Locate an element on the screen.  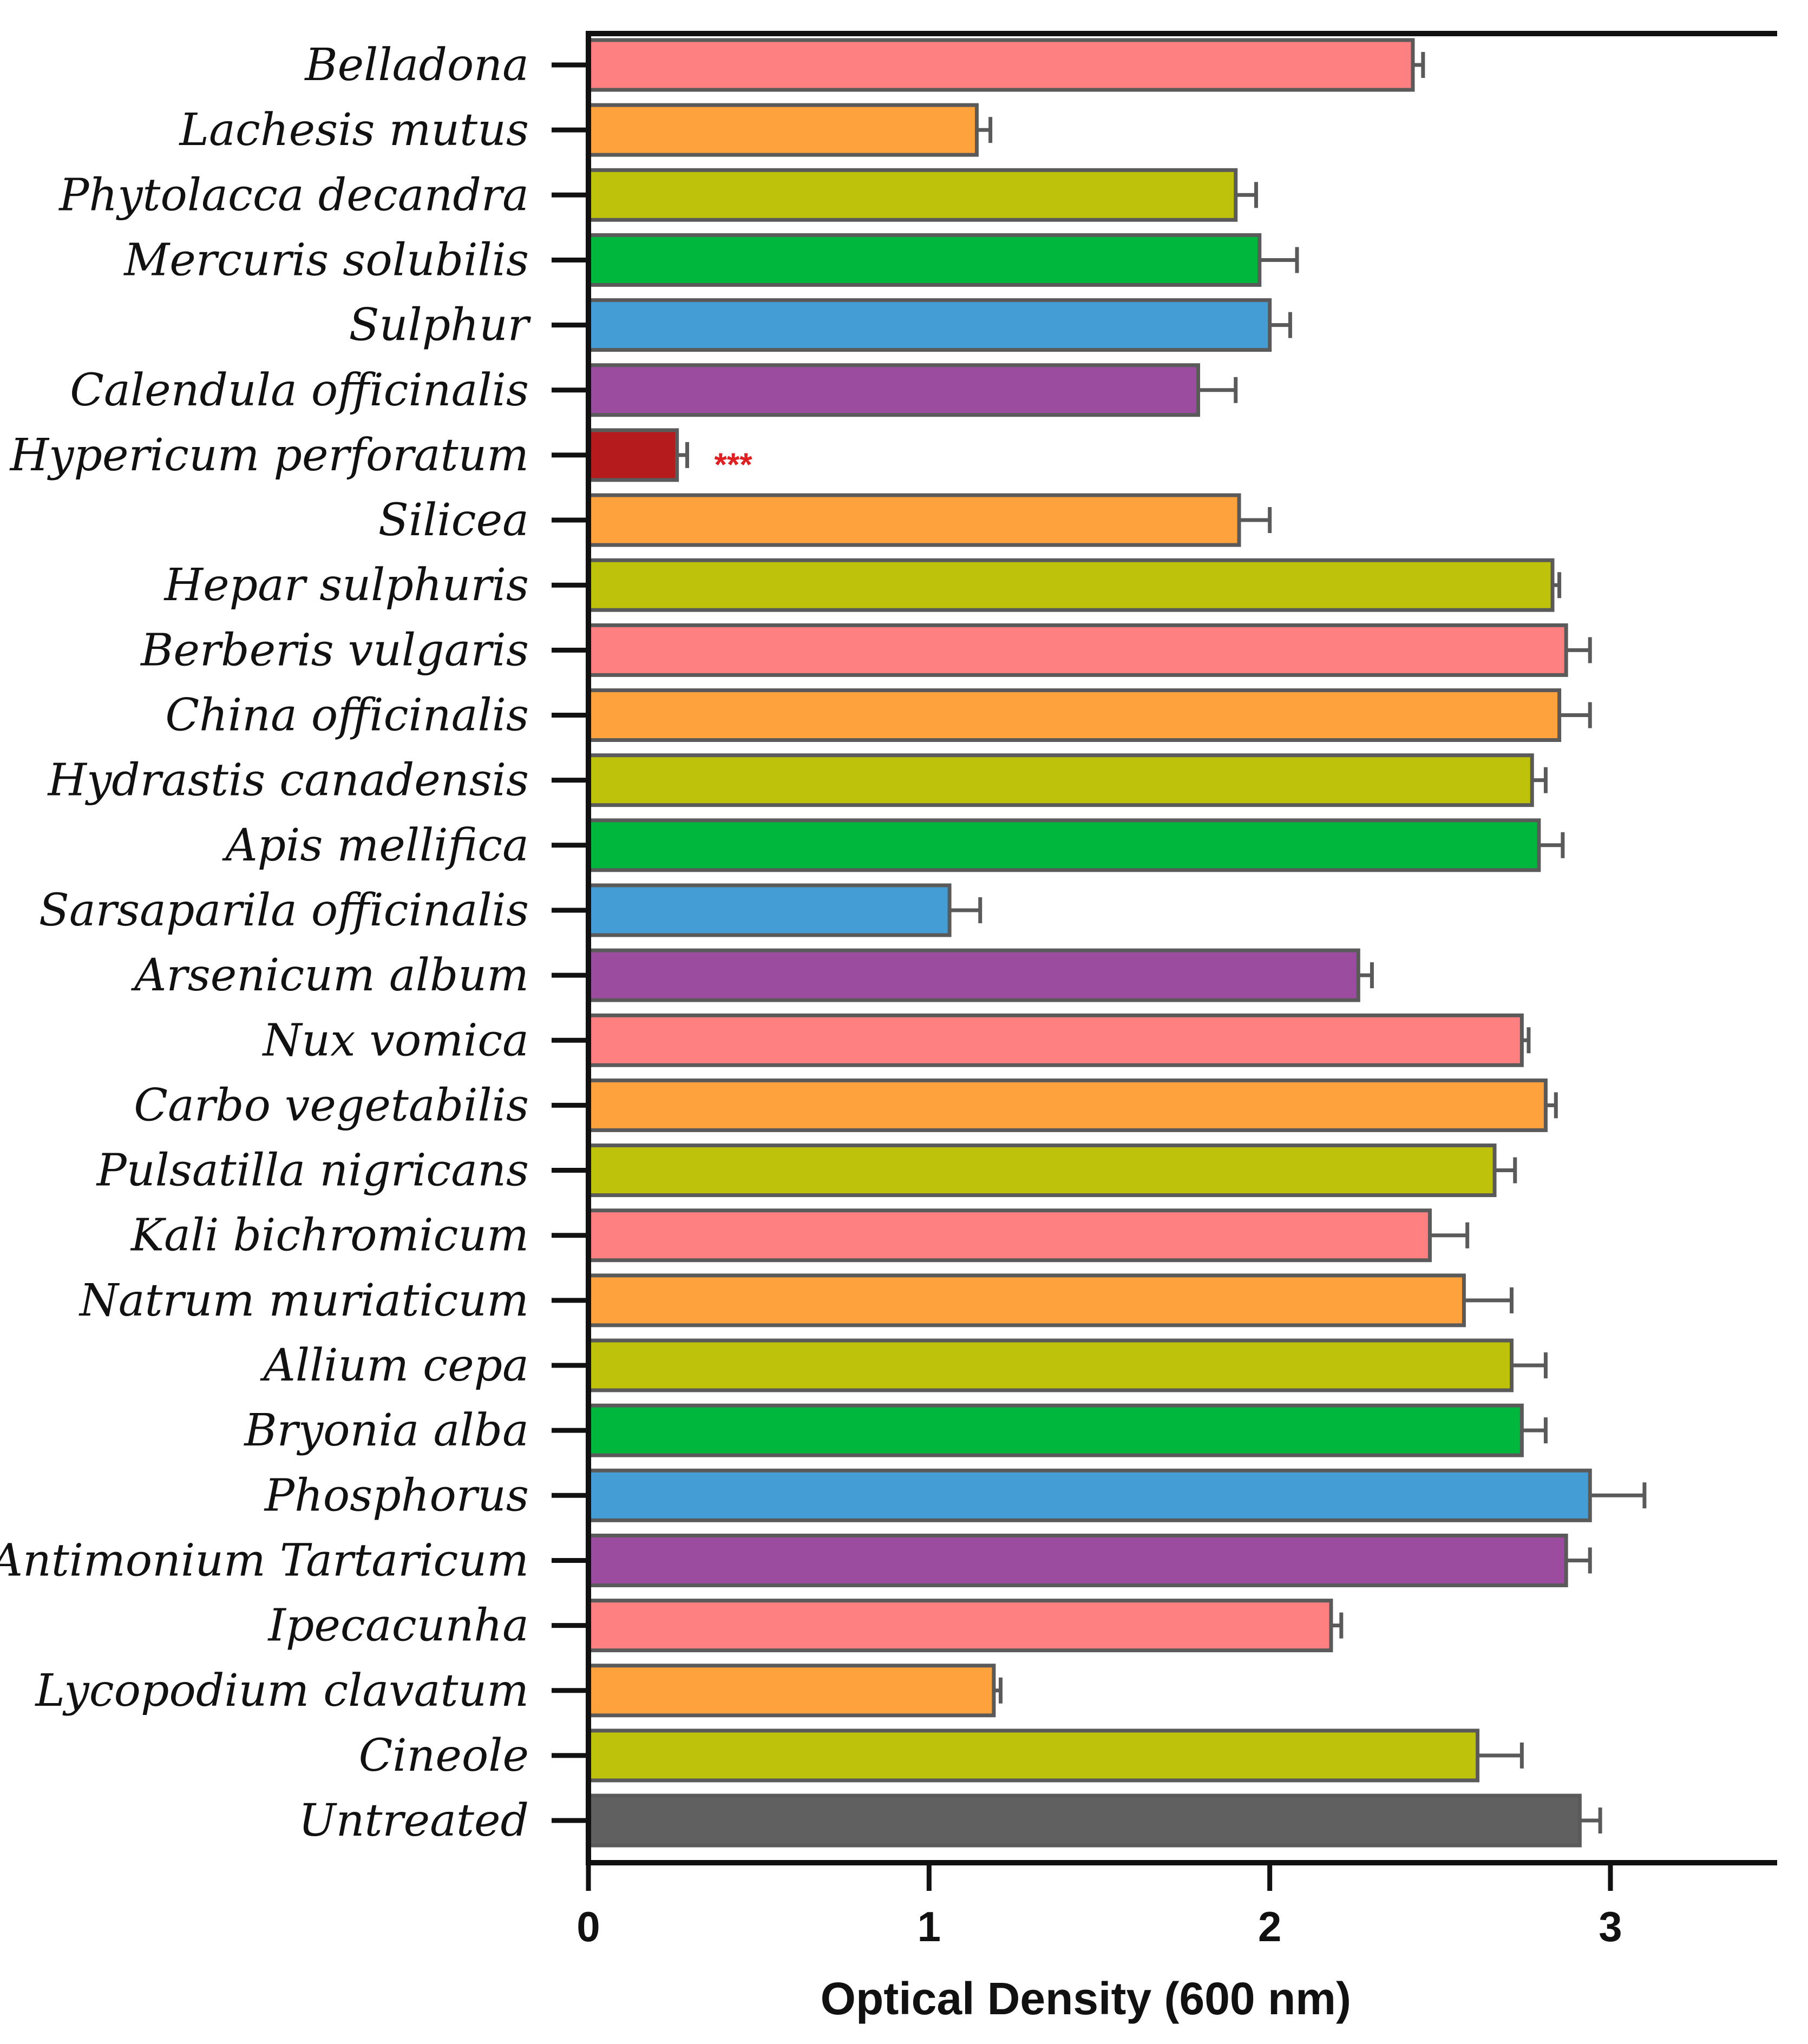
x-tick-label: 0 is located at coordinates (588, 1926).